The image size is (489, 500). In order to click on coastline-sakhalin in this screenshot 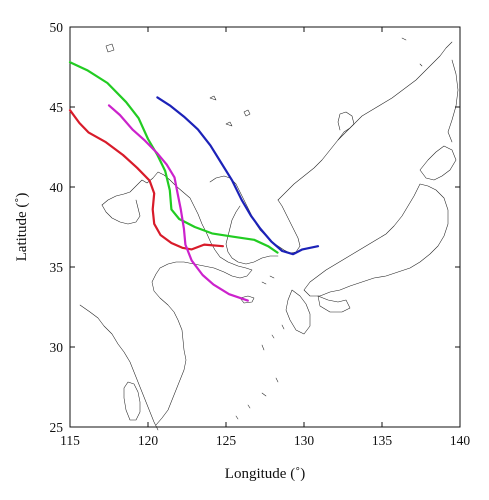, I will do `click(453, 101)`.